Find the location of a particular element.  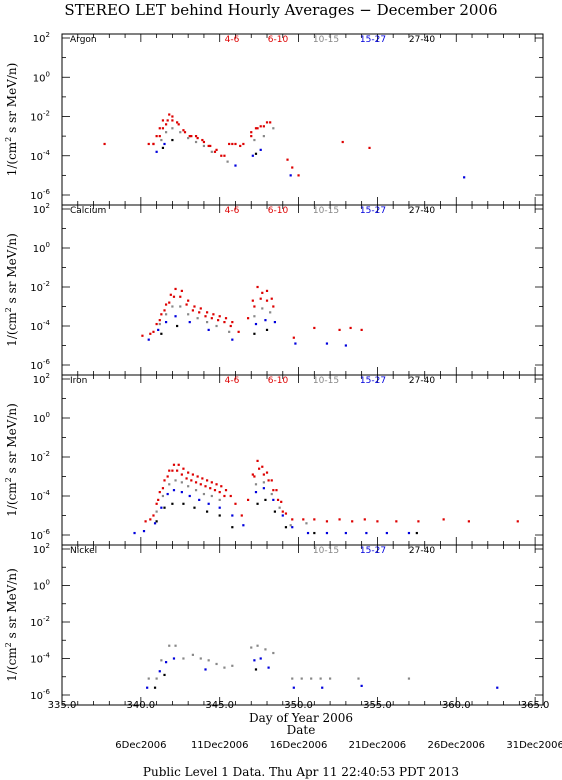

legend-item-6-10: 6-10 is located at coordinates (278, 381).